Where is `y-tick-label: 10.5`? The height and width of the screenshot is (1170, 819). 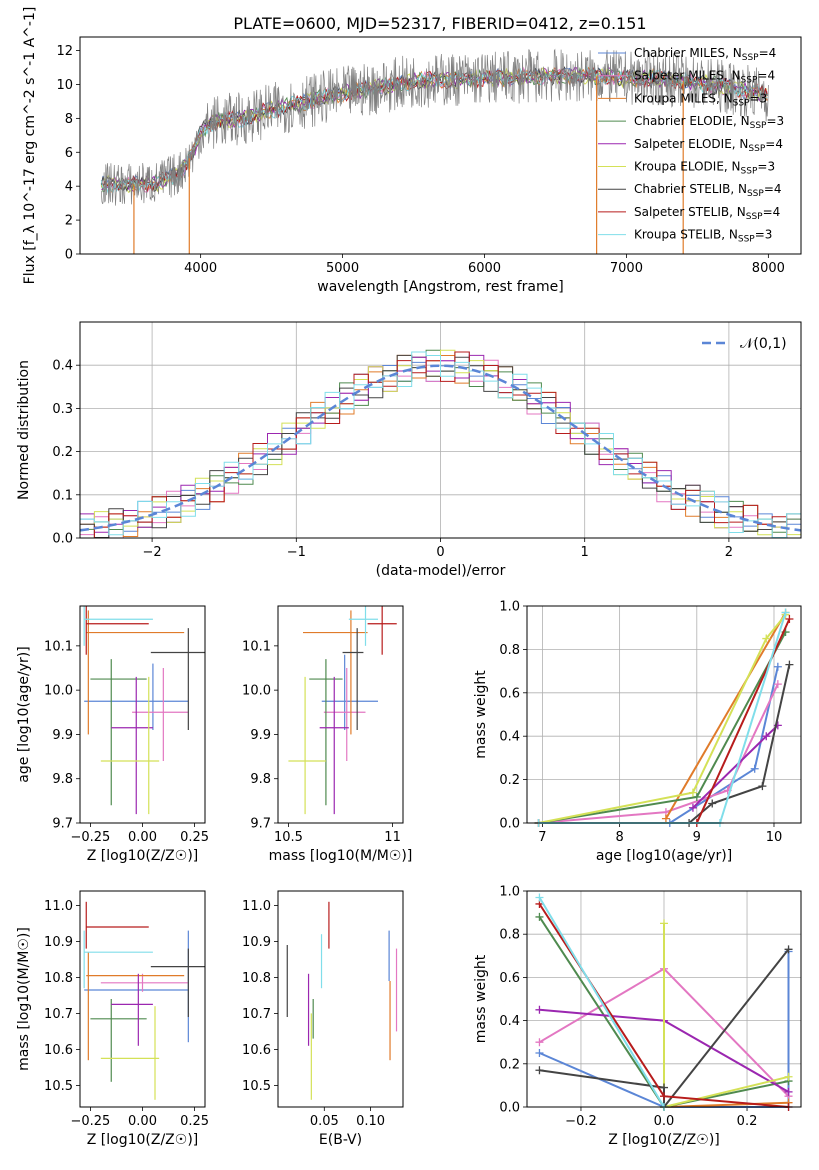
y-tick-label: 10.5 is located at coordinates (256, 1086).